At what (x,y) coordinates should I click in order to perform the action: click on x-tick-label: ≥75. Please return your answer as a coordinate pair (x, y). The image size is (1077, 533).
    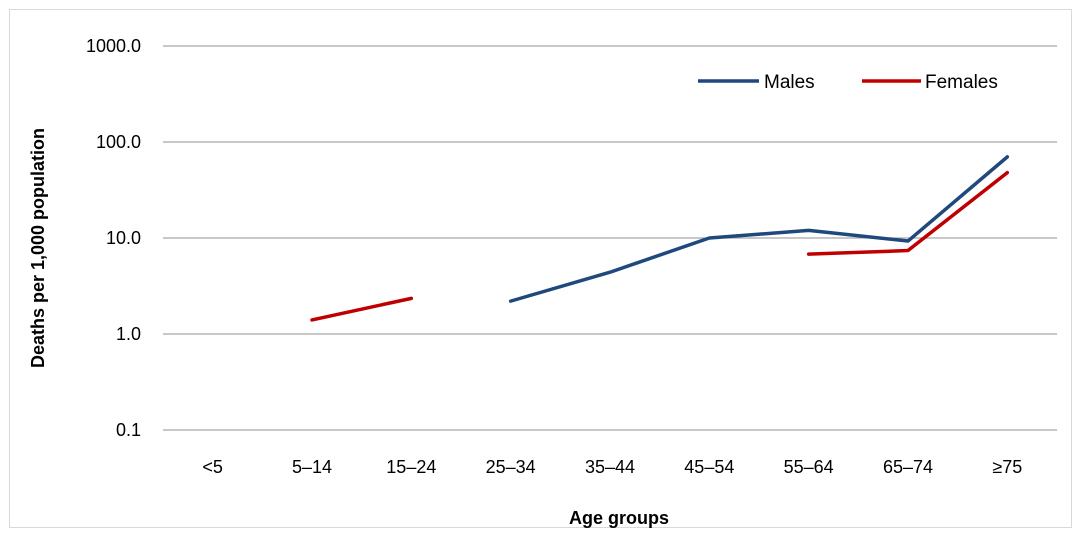
    Looking at the image, I should click on (1007, 467).